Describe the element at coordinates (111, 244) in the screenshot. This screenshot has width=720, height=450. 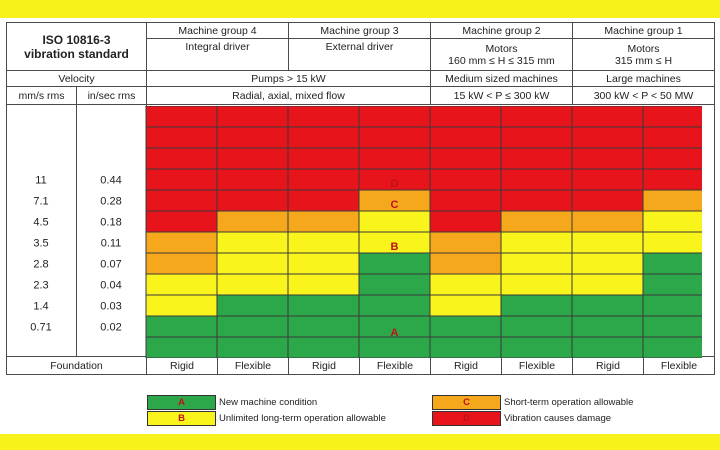
I see `velocity-in-tick: 0.11` at that location.